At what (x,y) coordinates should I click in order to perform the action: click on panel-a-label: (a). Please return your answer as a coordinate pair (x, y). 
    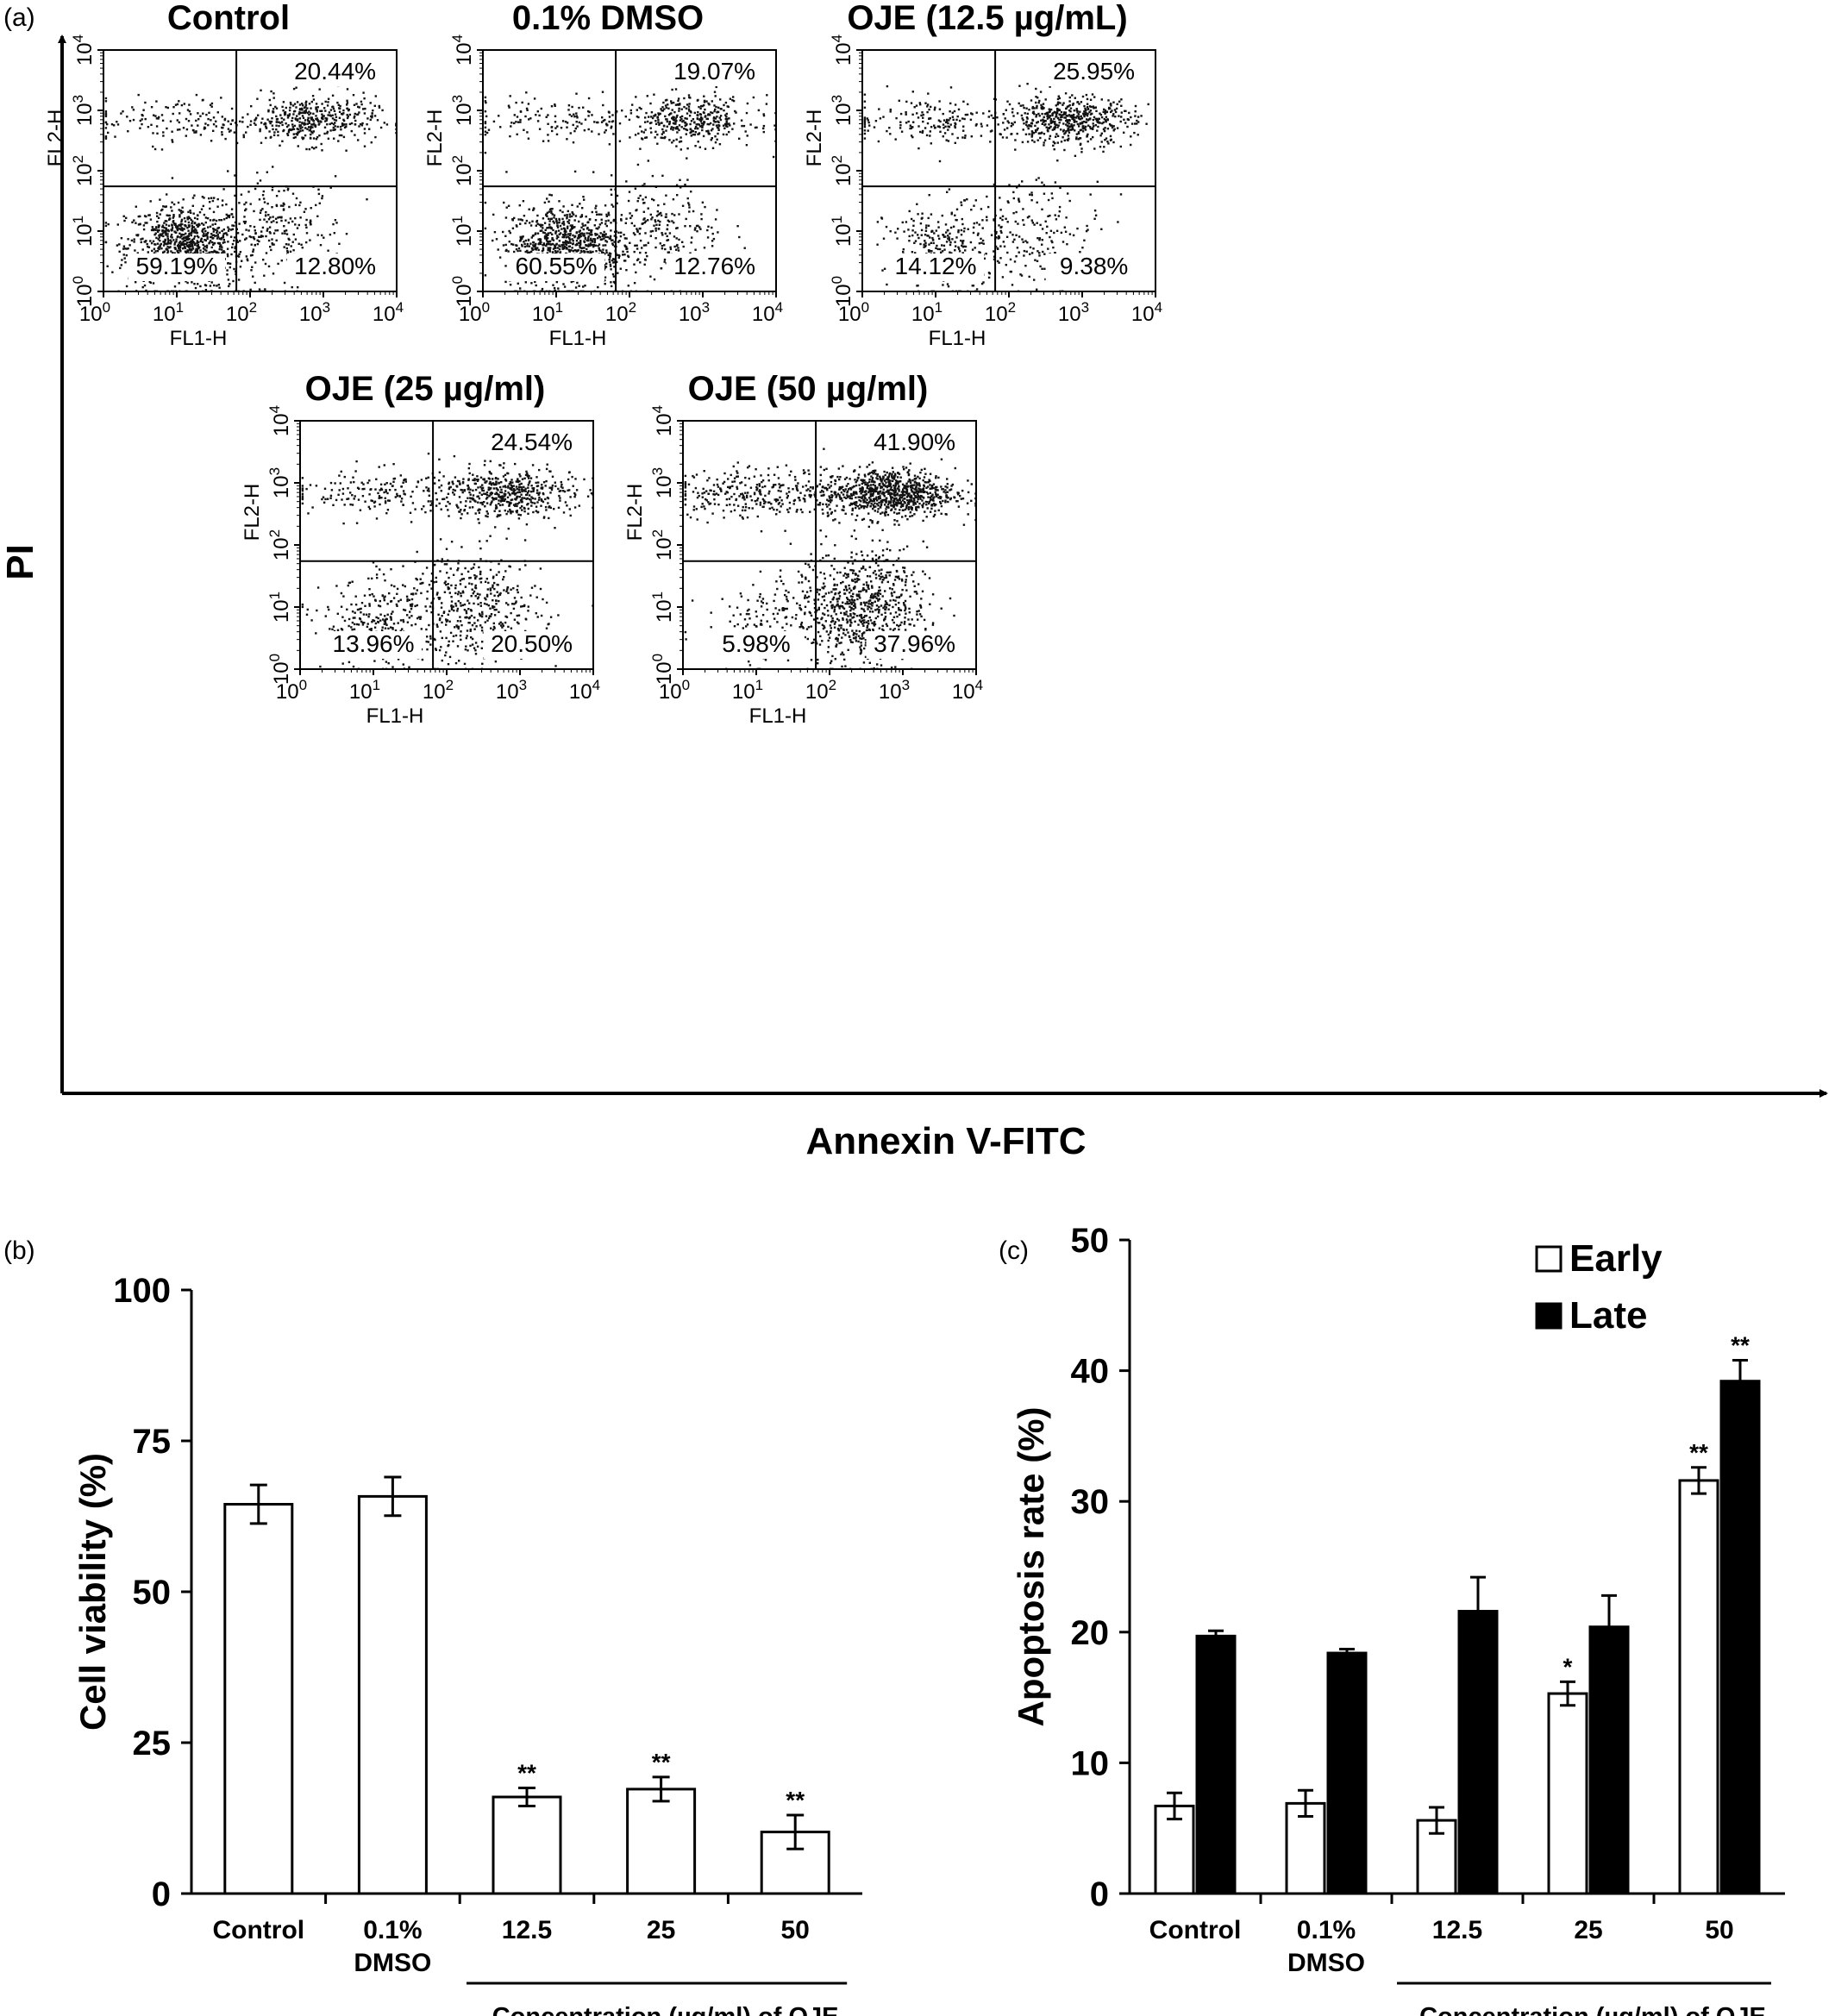
    Looking at the image, I should click on (19, 17).